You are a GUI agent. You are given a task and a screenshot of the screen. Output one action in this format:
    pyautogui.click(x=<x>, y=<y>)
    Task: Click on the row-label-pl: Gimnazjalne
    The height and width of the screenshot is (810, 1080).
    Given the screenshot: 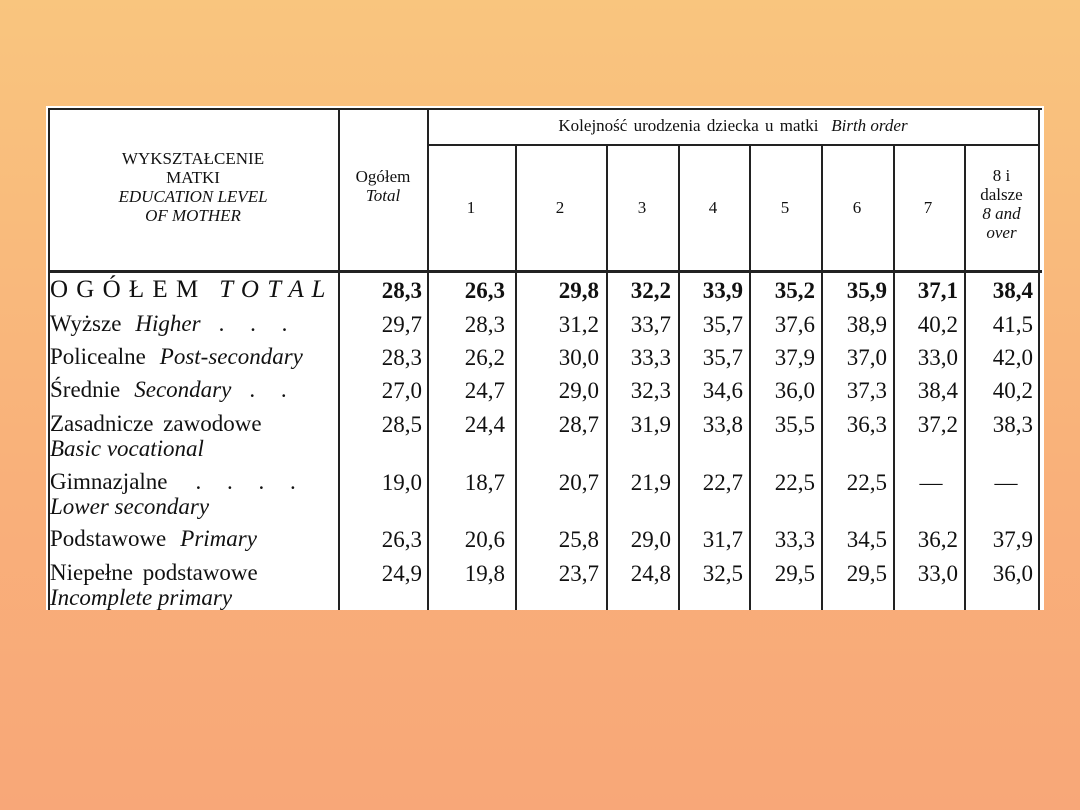 What is the action you would take?
    pyautogui.click(x=109, y=481)
    